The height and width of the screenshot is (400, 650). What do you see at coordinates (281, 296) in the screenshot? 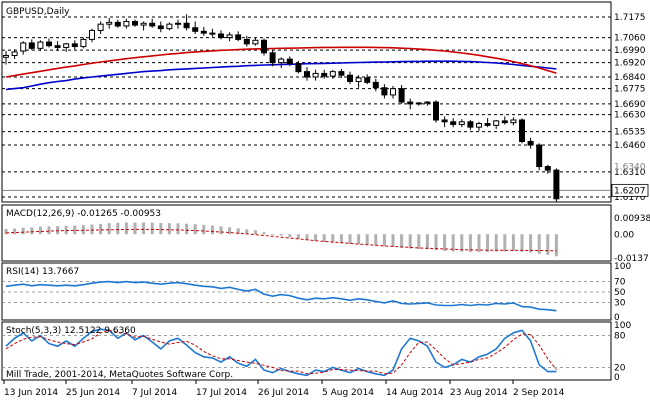
I see `rsi-polyline` at bounding box center [281, 296].